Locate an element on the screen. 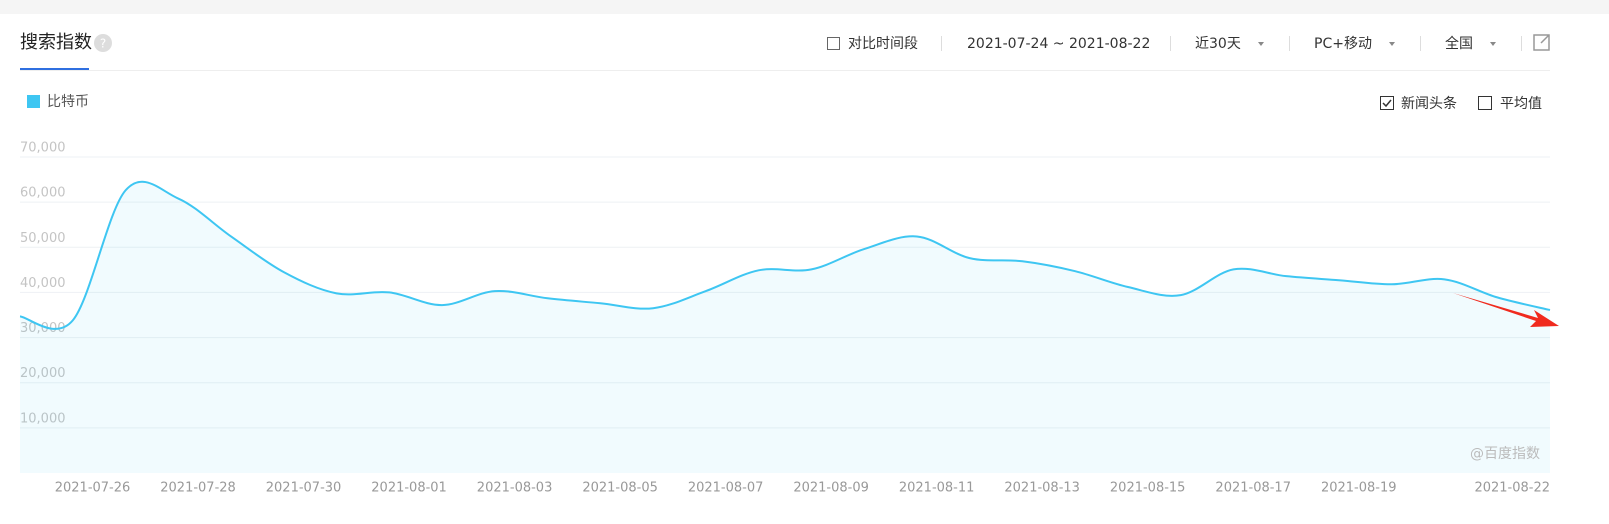 The image size is (1609, 524). y-tick-label: 10,000 is located at coordinates (43, 418).